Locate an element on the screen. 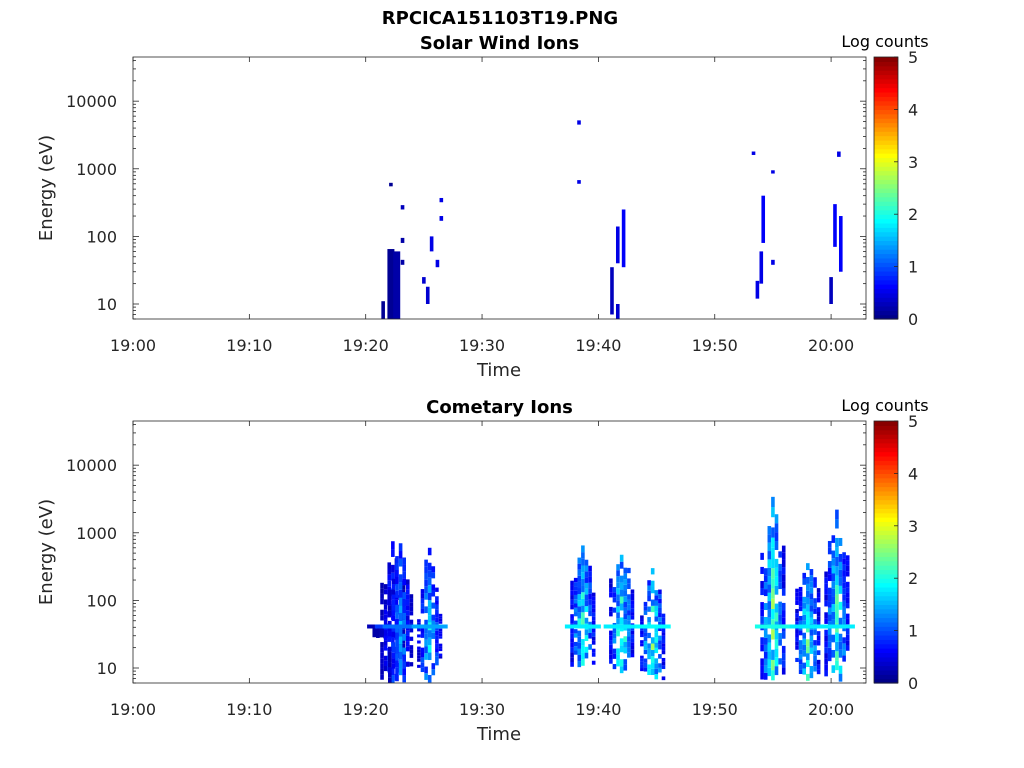  x-axis-label: Time is located at coordinates (498, 370).